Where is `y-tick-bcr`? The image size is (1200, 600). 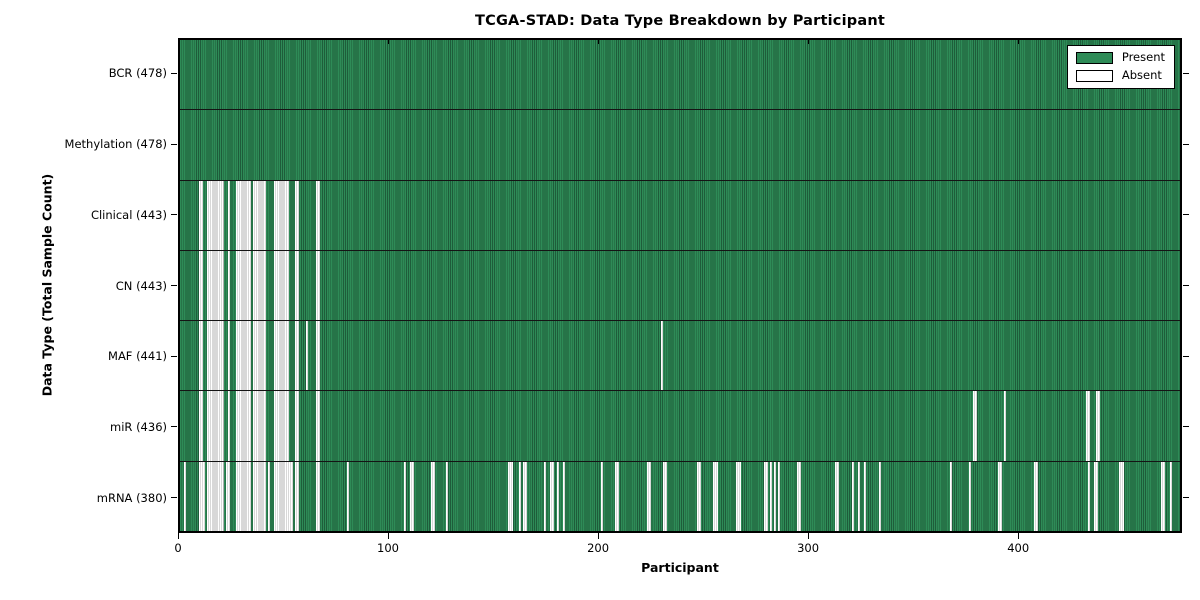
y-tick-bcr is located at coordinates (174, 73).